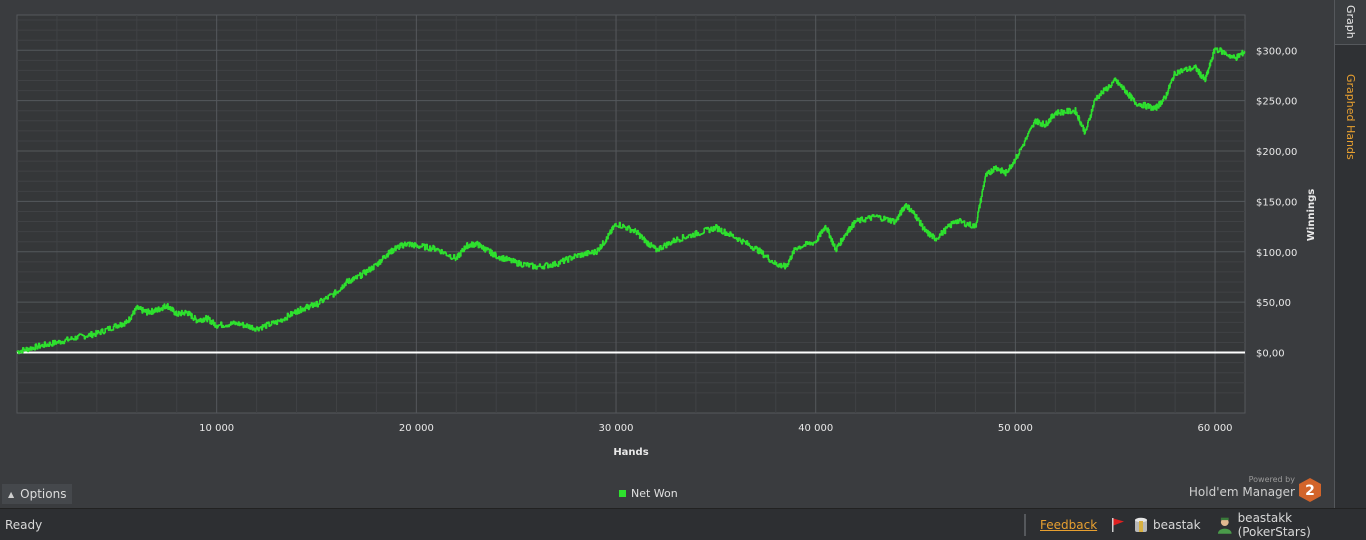  What do you see at coordinates (616, 428) in the screenshot?
I see `x-tick-label: 30 000` at bounding box center [616, 428].